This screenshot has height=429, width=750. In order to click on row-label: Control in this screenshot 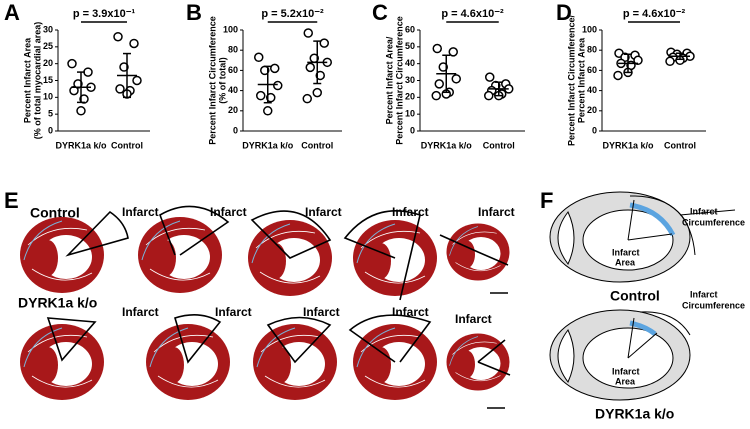, I will do `click(55, 213)`.